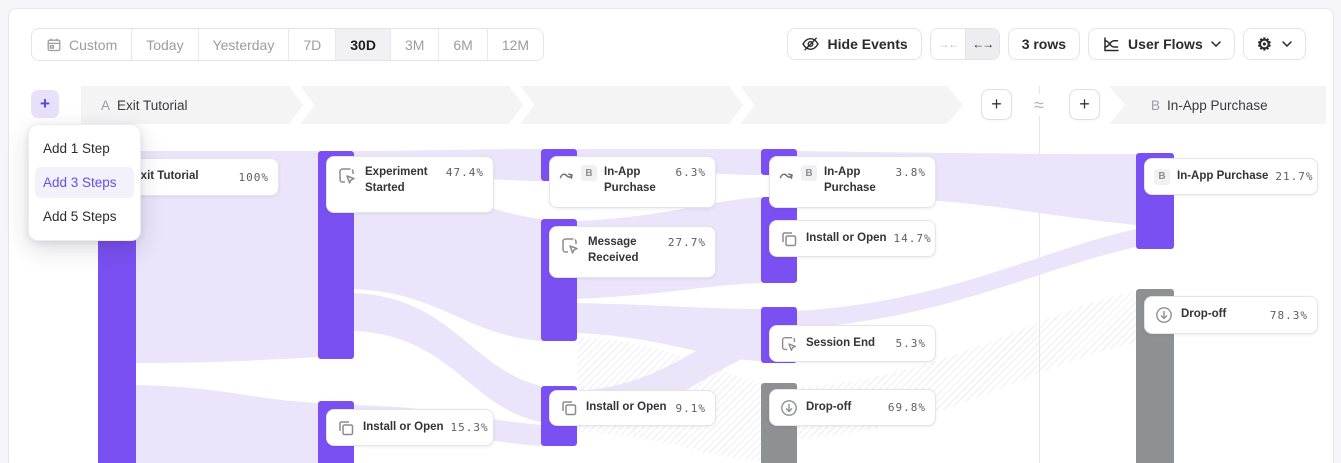  What do you see at coordinates (1294, 176) in the screenshot?
I see `node-value: 21.7%` at bounding box center [1294, 176].